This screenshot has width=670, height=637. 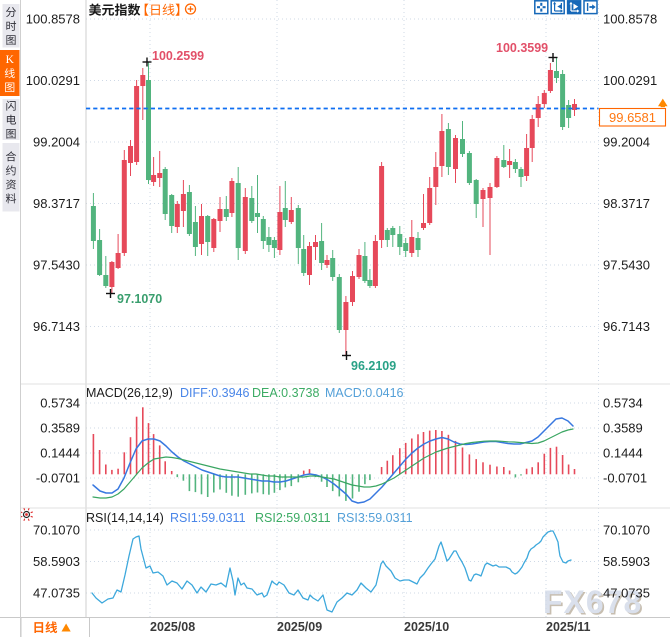 What do you see at coordinates (632, 117) in the screenshot?
I see `svg-text: 99.6581` at bounding box center [632, 117].